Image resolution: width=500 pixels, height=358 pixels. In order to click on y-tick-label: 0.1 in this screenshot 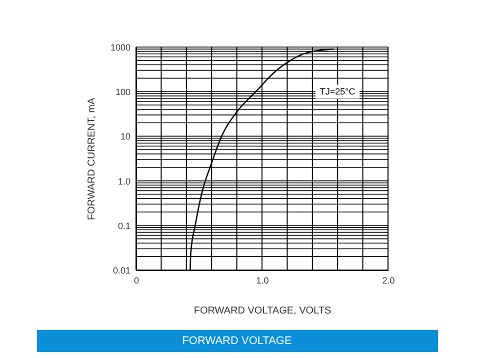, I will do `click(124, 225)`.